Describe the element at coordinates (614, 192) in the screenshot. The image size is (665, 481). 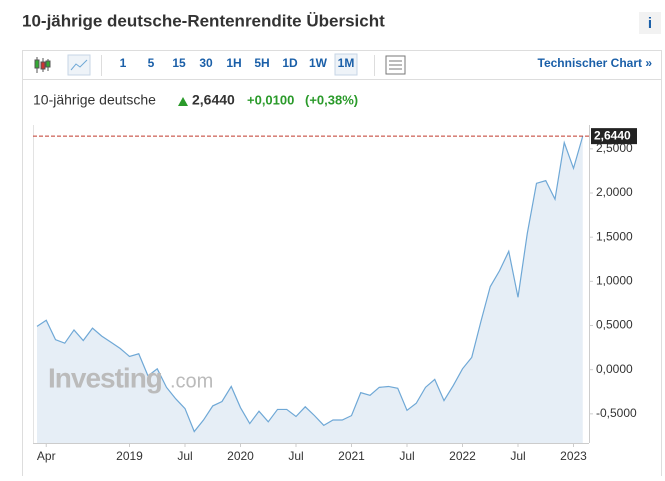
I see `y-tick-label: 2,0000` at that location.